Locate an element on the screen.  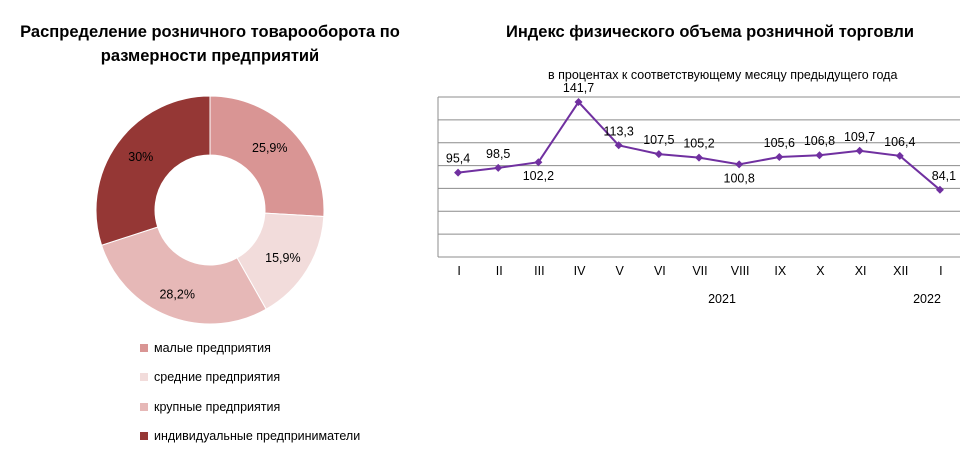
x-tick-label: XI is located at coordinates (861, 271).